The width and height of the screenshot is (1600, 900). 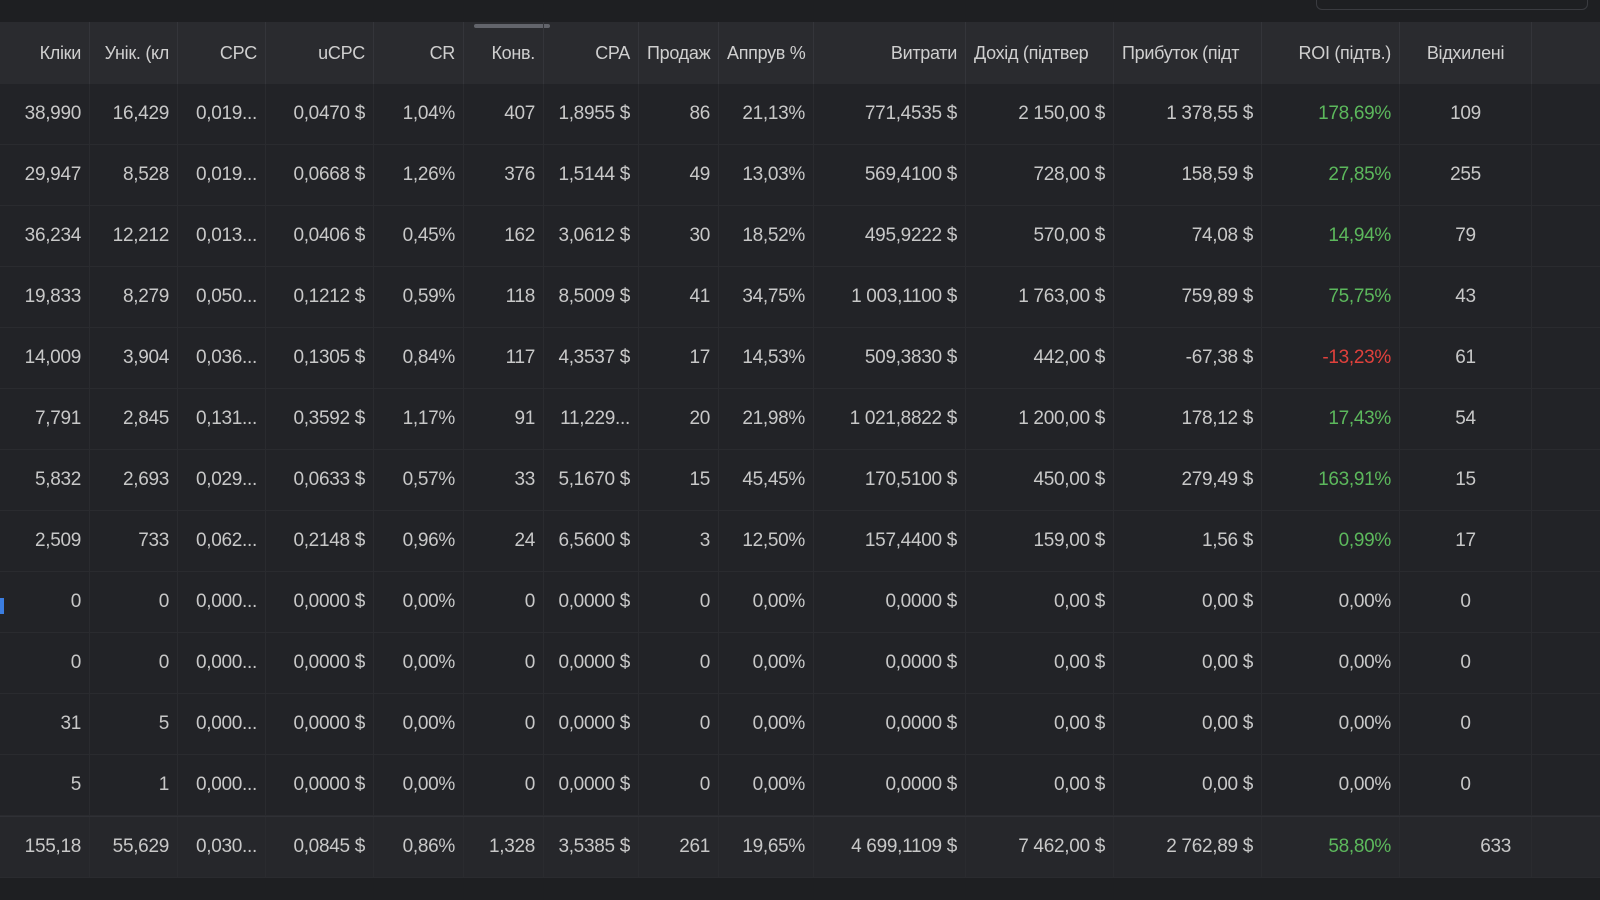 I want to click on cell-approve-rate: 45,45%, so click(x=766, y=480).